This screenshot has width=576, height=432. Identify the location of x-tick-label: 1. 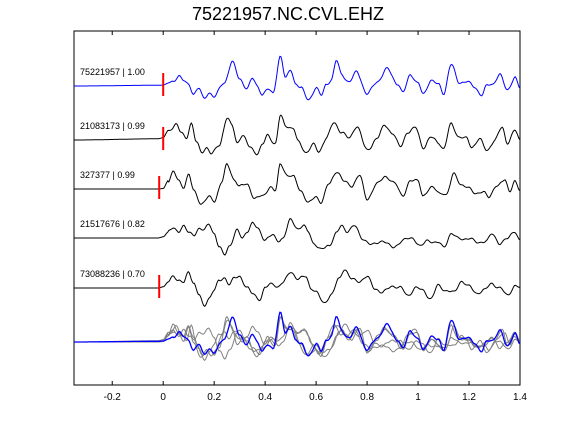
(418, 397).